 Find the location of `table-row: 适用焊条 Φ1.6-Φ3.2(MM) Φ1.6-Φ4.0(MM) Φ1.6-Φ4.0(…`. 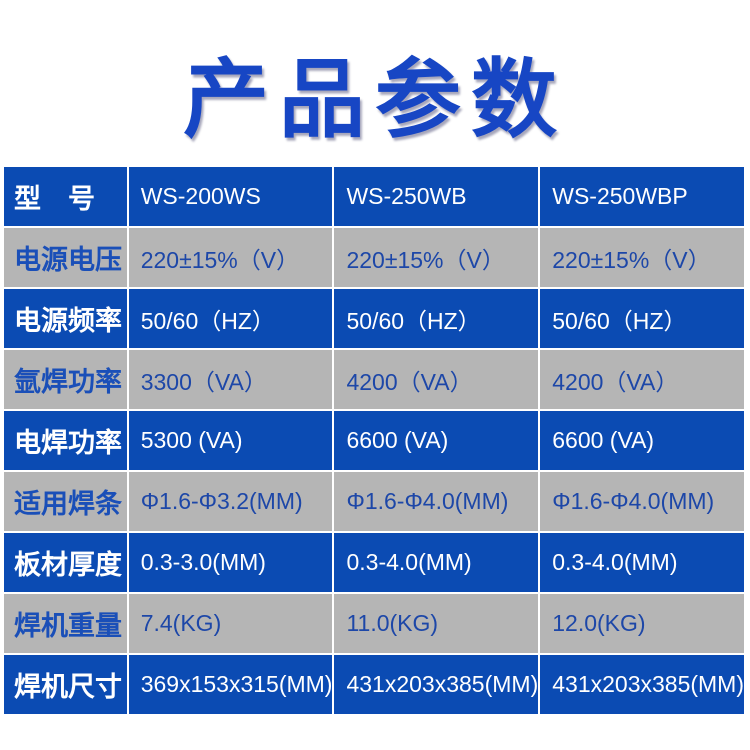

table-row: 适用焊条 Φ1.6-Φ3.2(MM) Φ1.6-Φ4.0(MM) Φ1.6-Φ4.0(… is located at coordinates (374, 501).